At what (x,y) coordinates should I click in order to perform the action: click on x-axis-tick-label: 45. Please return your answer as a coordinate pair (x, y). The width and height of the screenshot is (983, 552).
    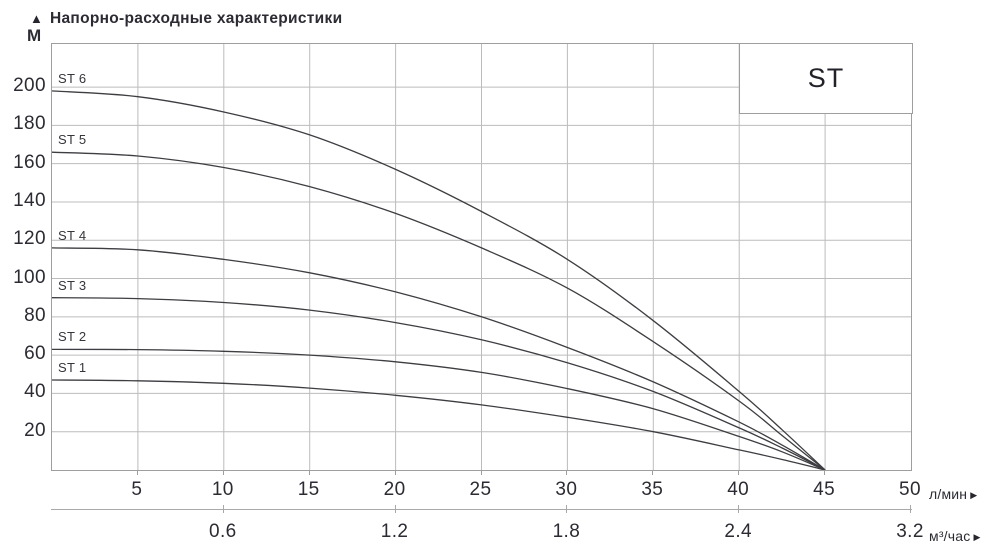
    Looking at the image, I should click on (824, 489).